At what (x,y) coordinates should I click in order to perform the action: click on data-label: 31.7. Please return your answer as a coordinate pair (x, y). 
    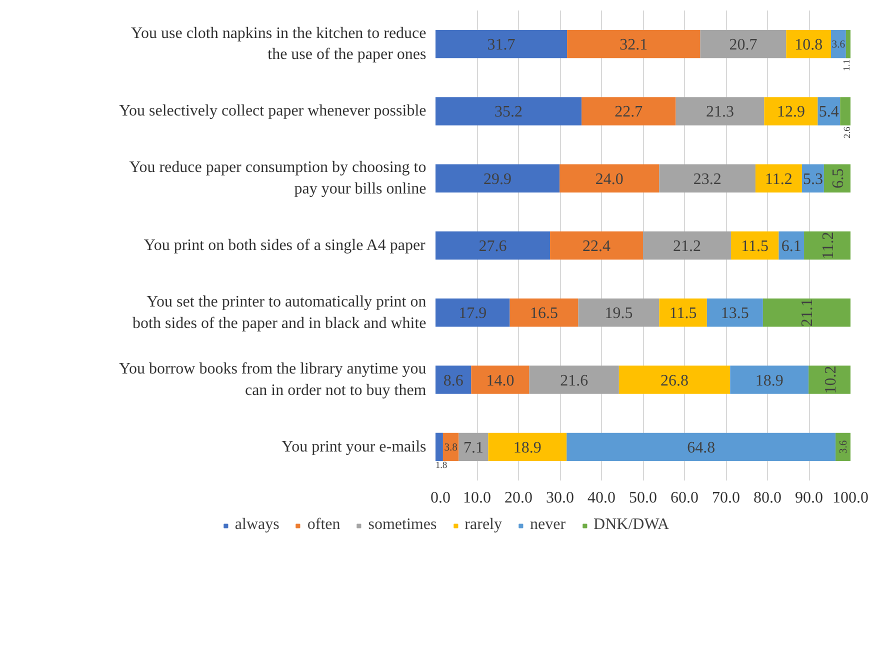
    Looking at the image, I should click on (501, 45).